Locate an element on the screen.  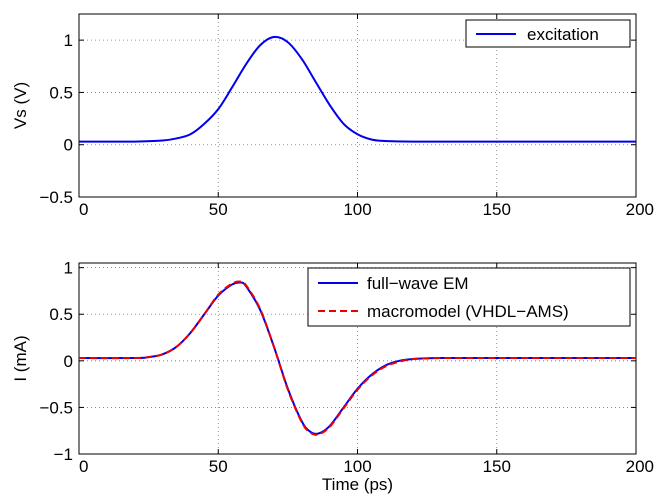
x-tick-labels-top: 0 50 100 150 200 is located at coordinates (366, 209).